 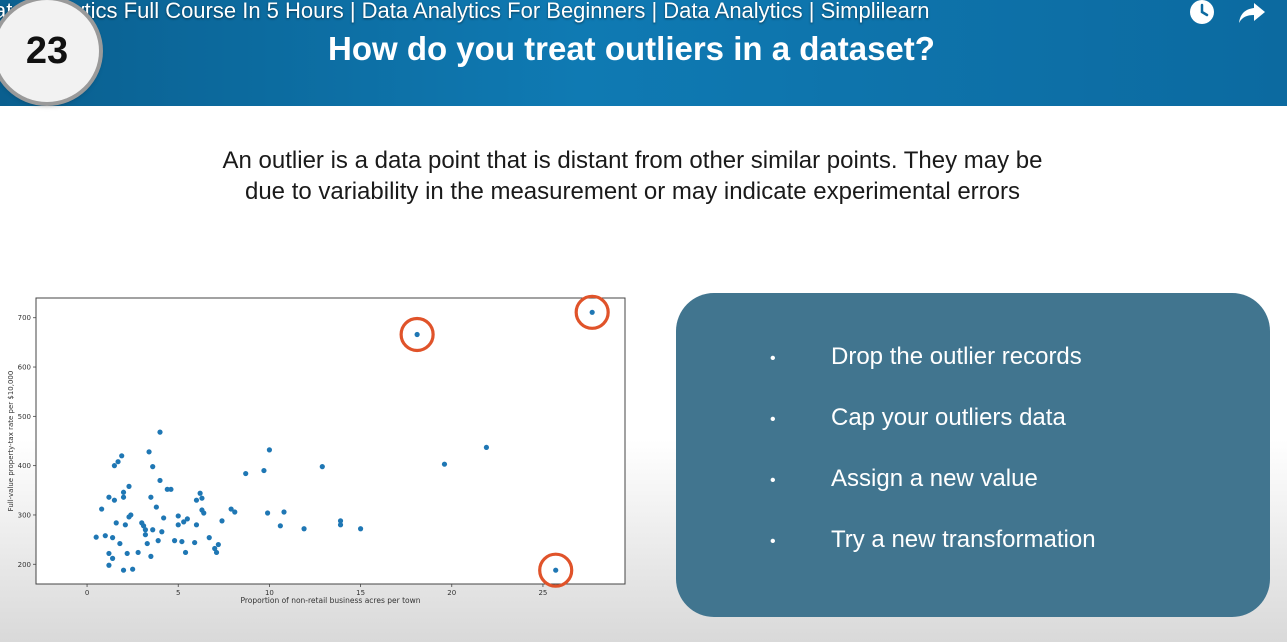 I want to click on y-tick-label: 300, so click(x=24, y=515).